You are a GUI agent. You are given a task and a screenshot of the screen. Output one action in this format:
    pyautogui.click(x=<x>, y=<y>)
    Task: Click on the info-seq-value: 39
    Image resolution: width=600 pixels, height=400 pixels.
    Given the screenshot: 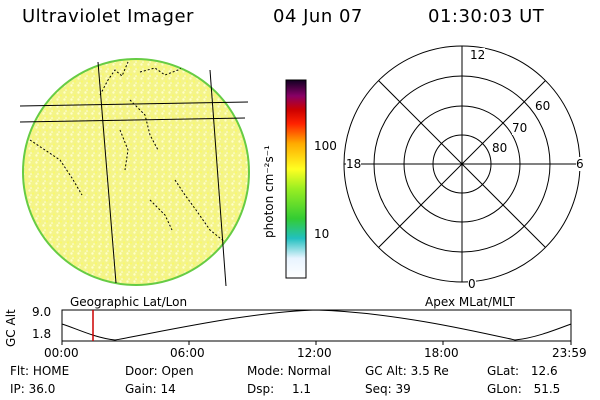 What is the action you would take?
    pyautogui.click(x=403, y=389)
    